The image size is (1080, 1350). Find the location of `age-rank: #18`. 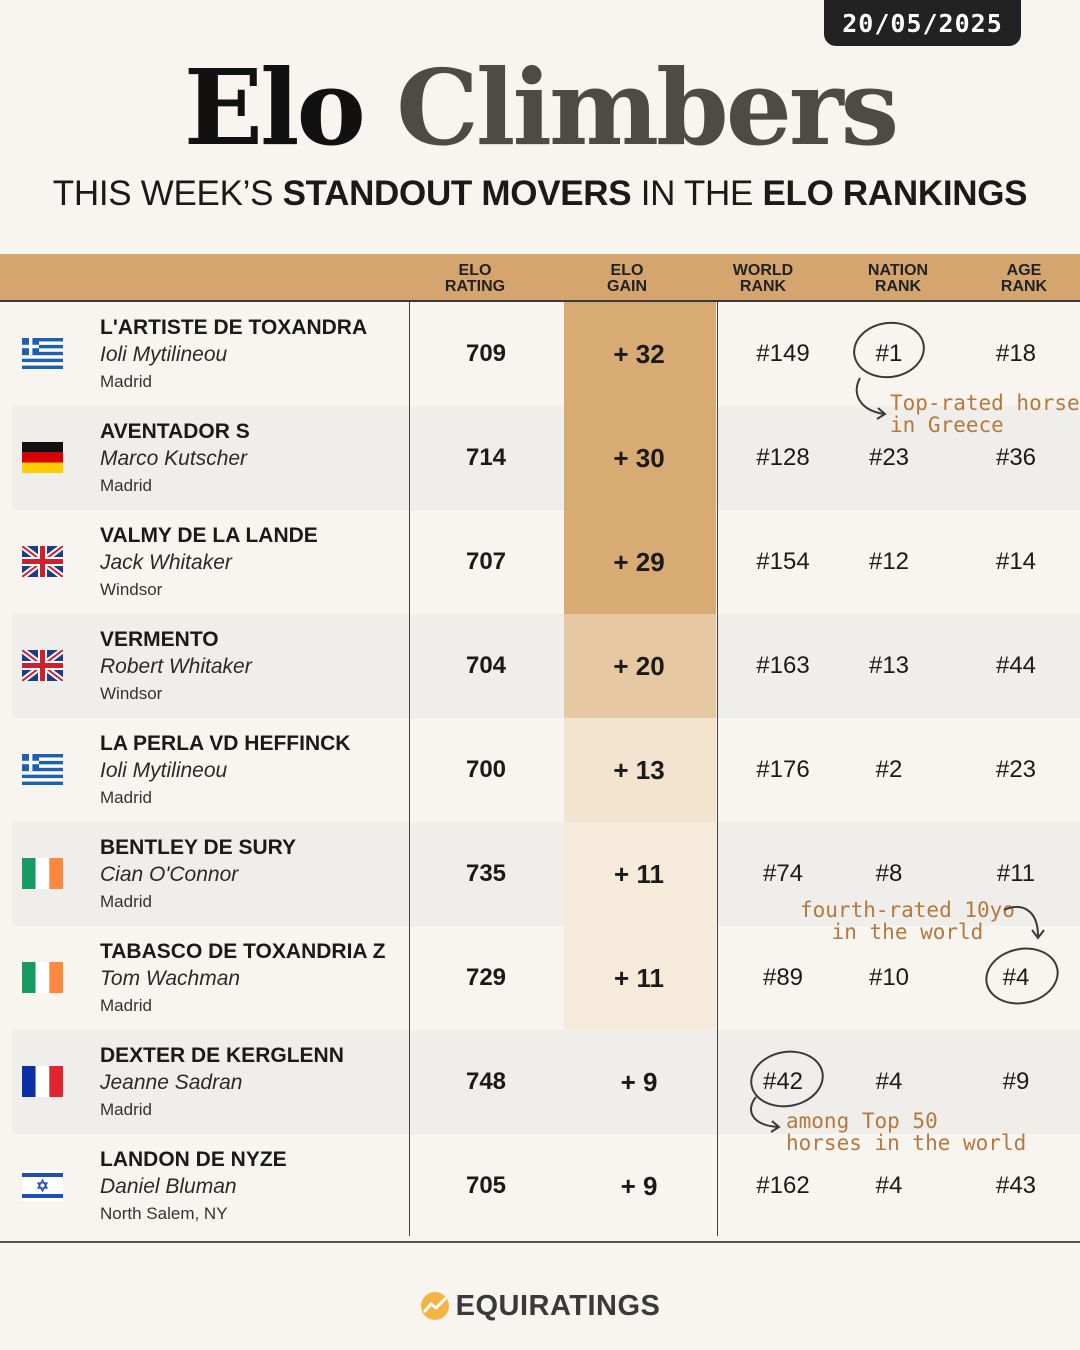

age-rank: #18 is located at coordinates (1016, 353).